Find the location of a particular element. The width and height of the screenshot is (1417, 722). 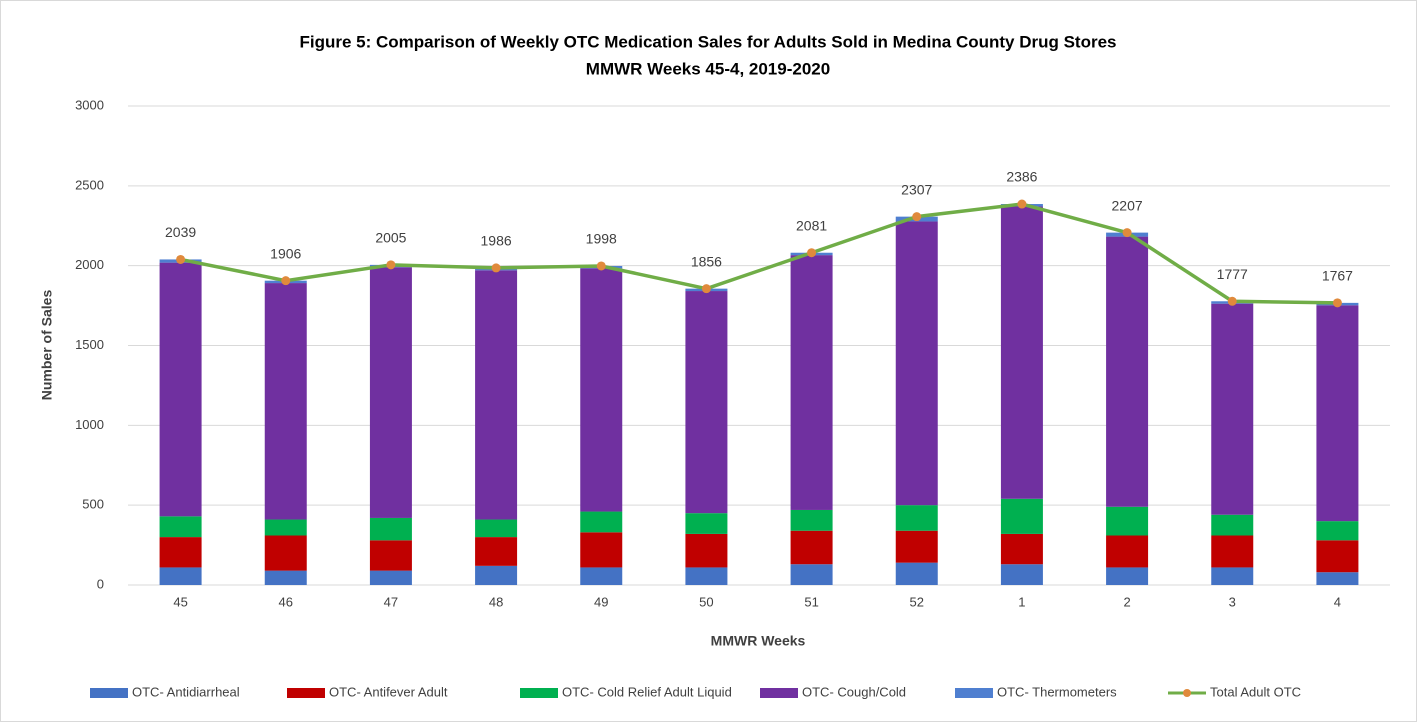

data-label: 1767 is located at coordinates (1337, 276).